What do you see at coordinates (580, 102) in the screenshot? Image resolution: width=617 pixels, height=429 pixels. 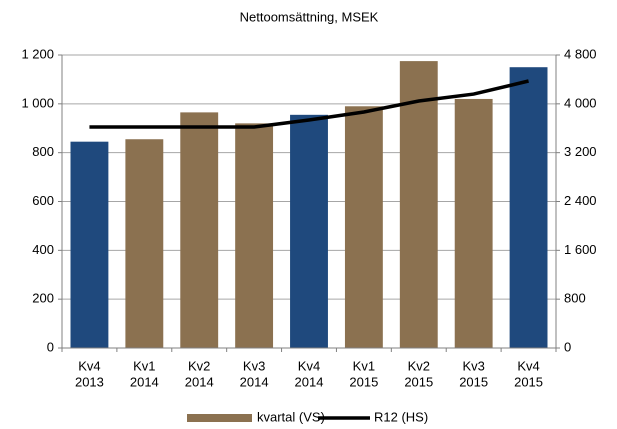 I see `y2-tick-label: 4 000` at bounding box center [580, 102].